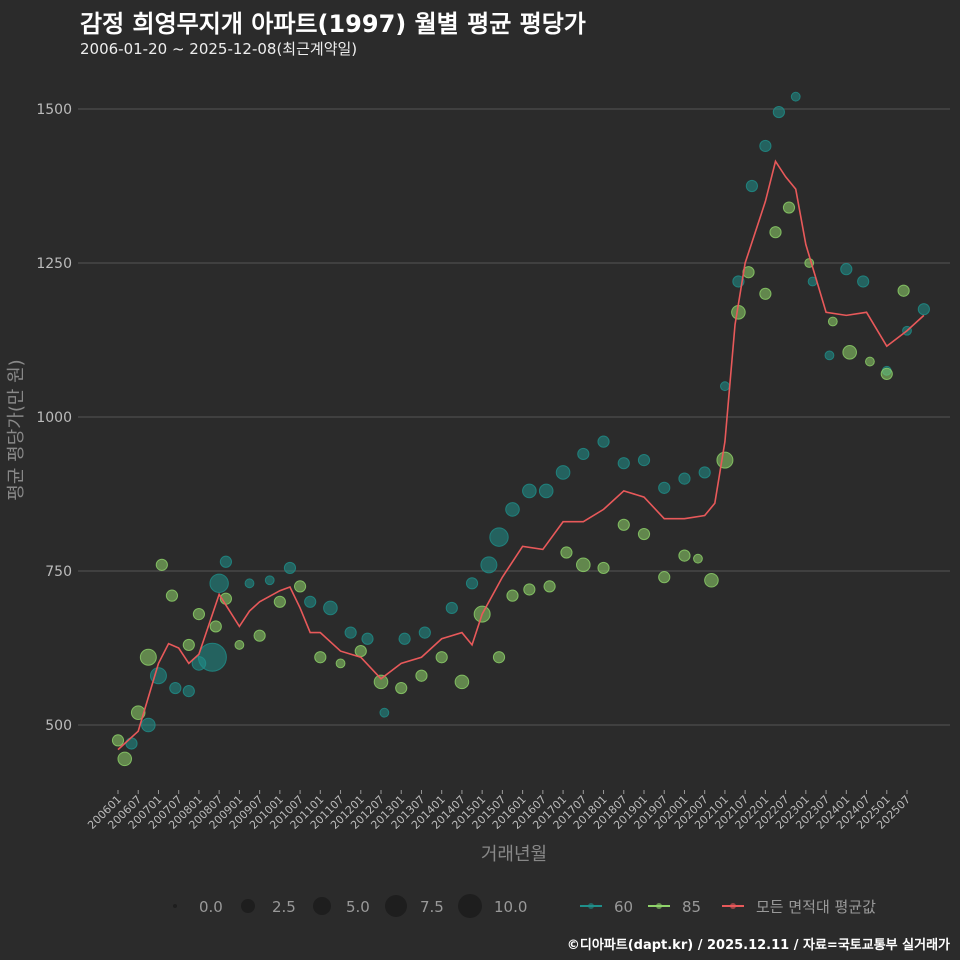 This screenshot has height=960, width=960. What do you see at coordinates (16, 429) in the screenshot?
I see `y-axis-label: 평균 평당가(만 원)` at bounding box center [16, 429].